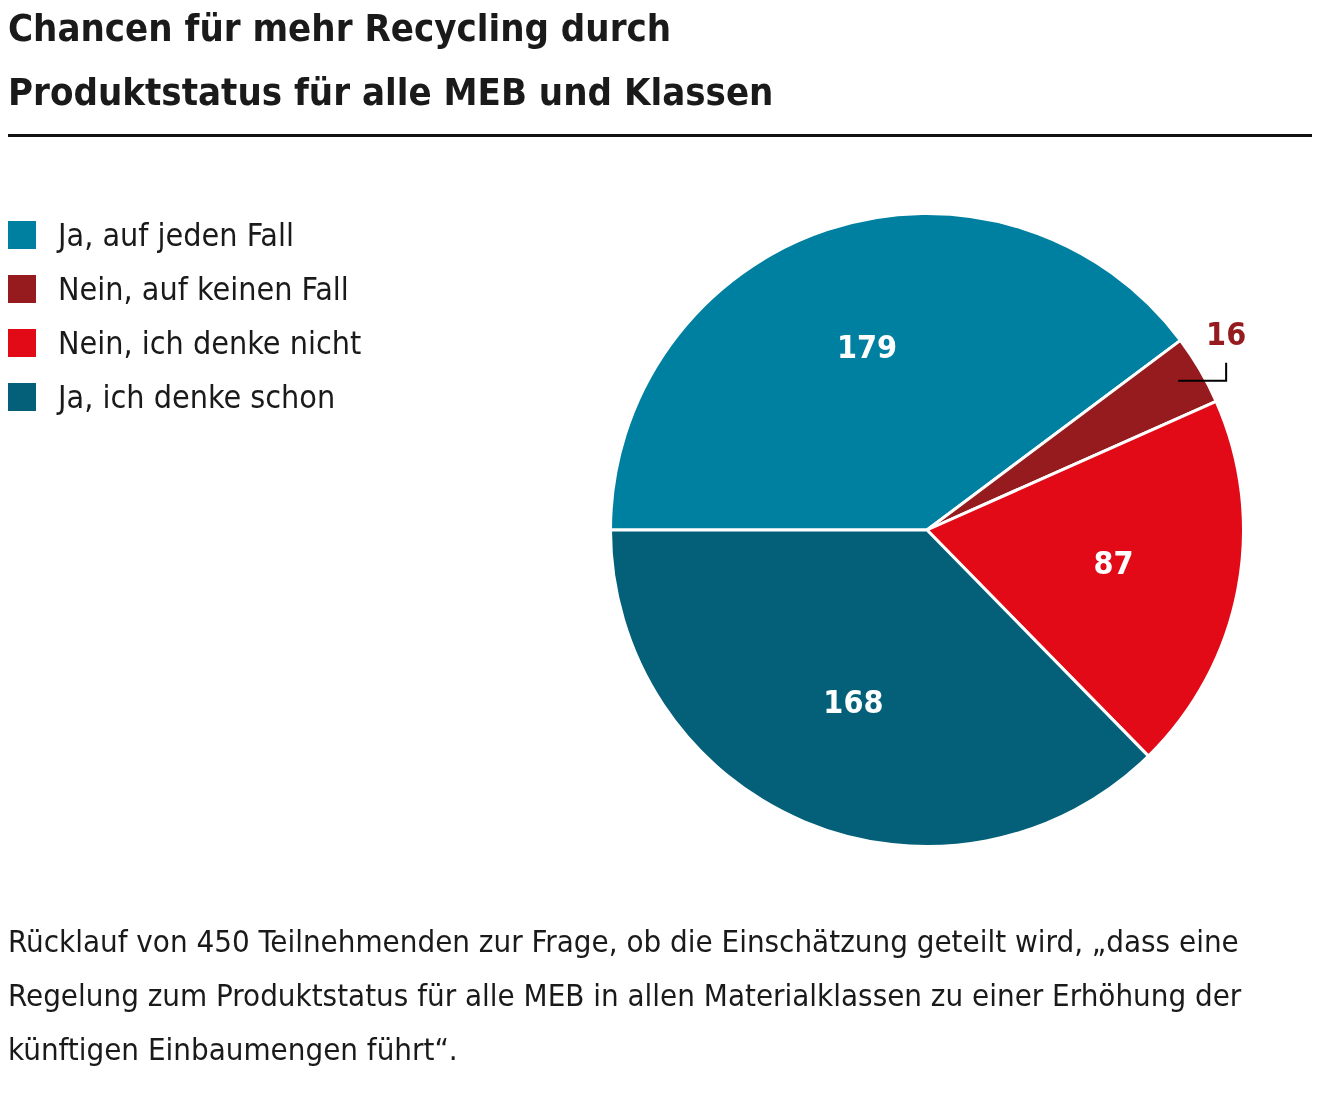 Image resolution: width=1320 pixels, height=1120 pixels. What do you see at coordinates (867, 347) in the screenshot?
I see `data-label: 179` at bounding box center [867, 347].